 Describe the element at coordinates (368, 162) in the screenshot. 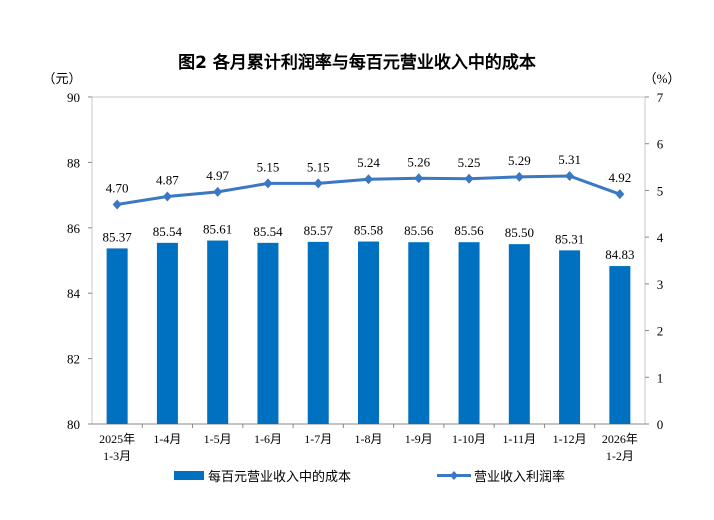

I see `line-data-label: 5.24` at that location.